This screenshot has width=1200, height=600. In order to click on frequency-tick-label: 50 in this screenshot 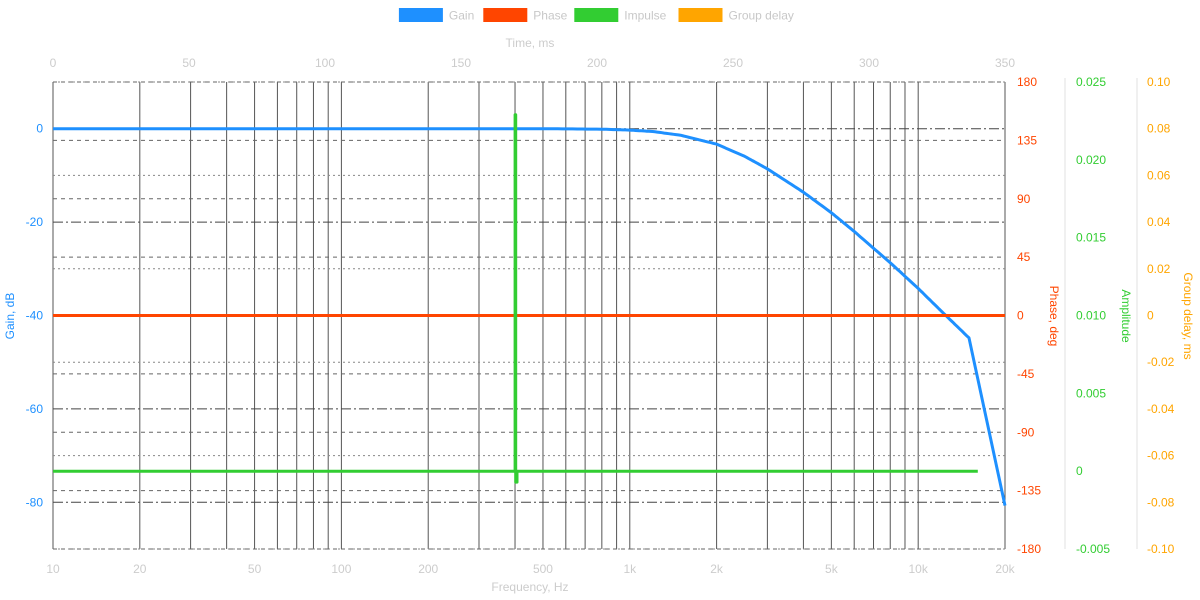, I will do `click(255, 569)`.